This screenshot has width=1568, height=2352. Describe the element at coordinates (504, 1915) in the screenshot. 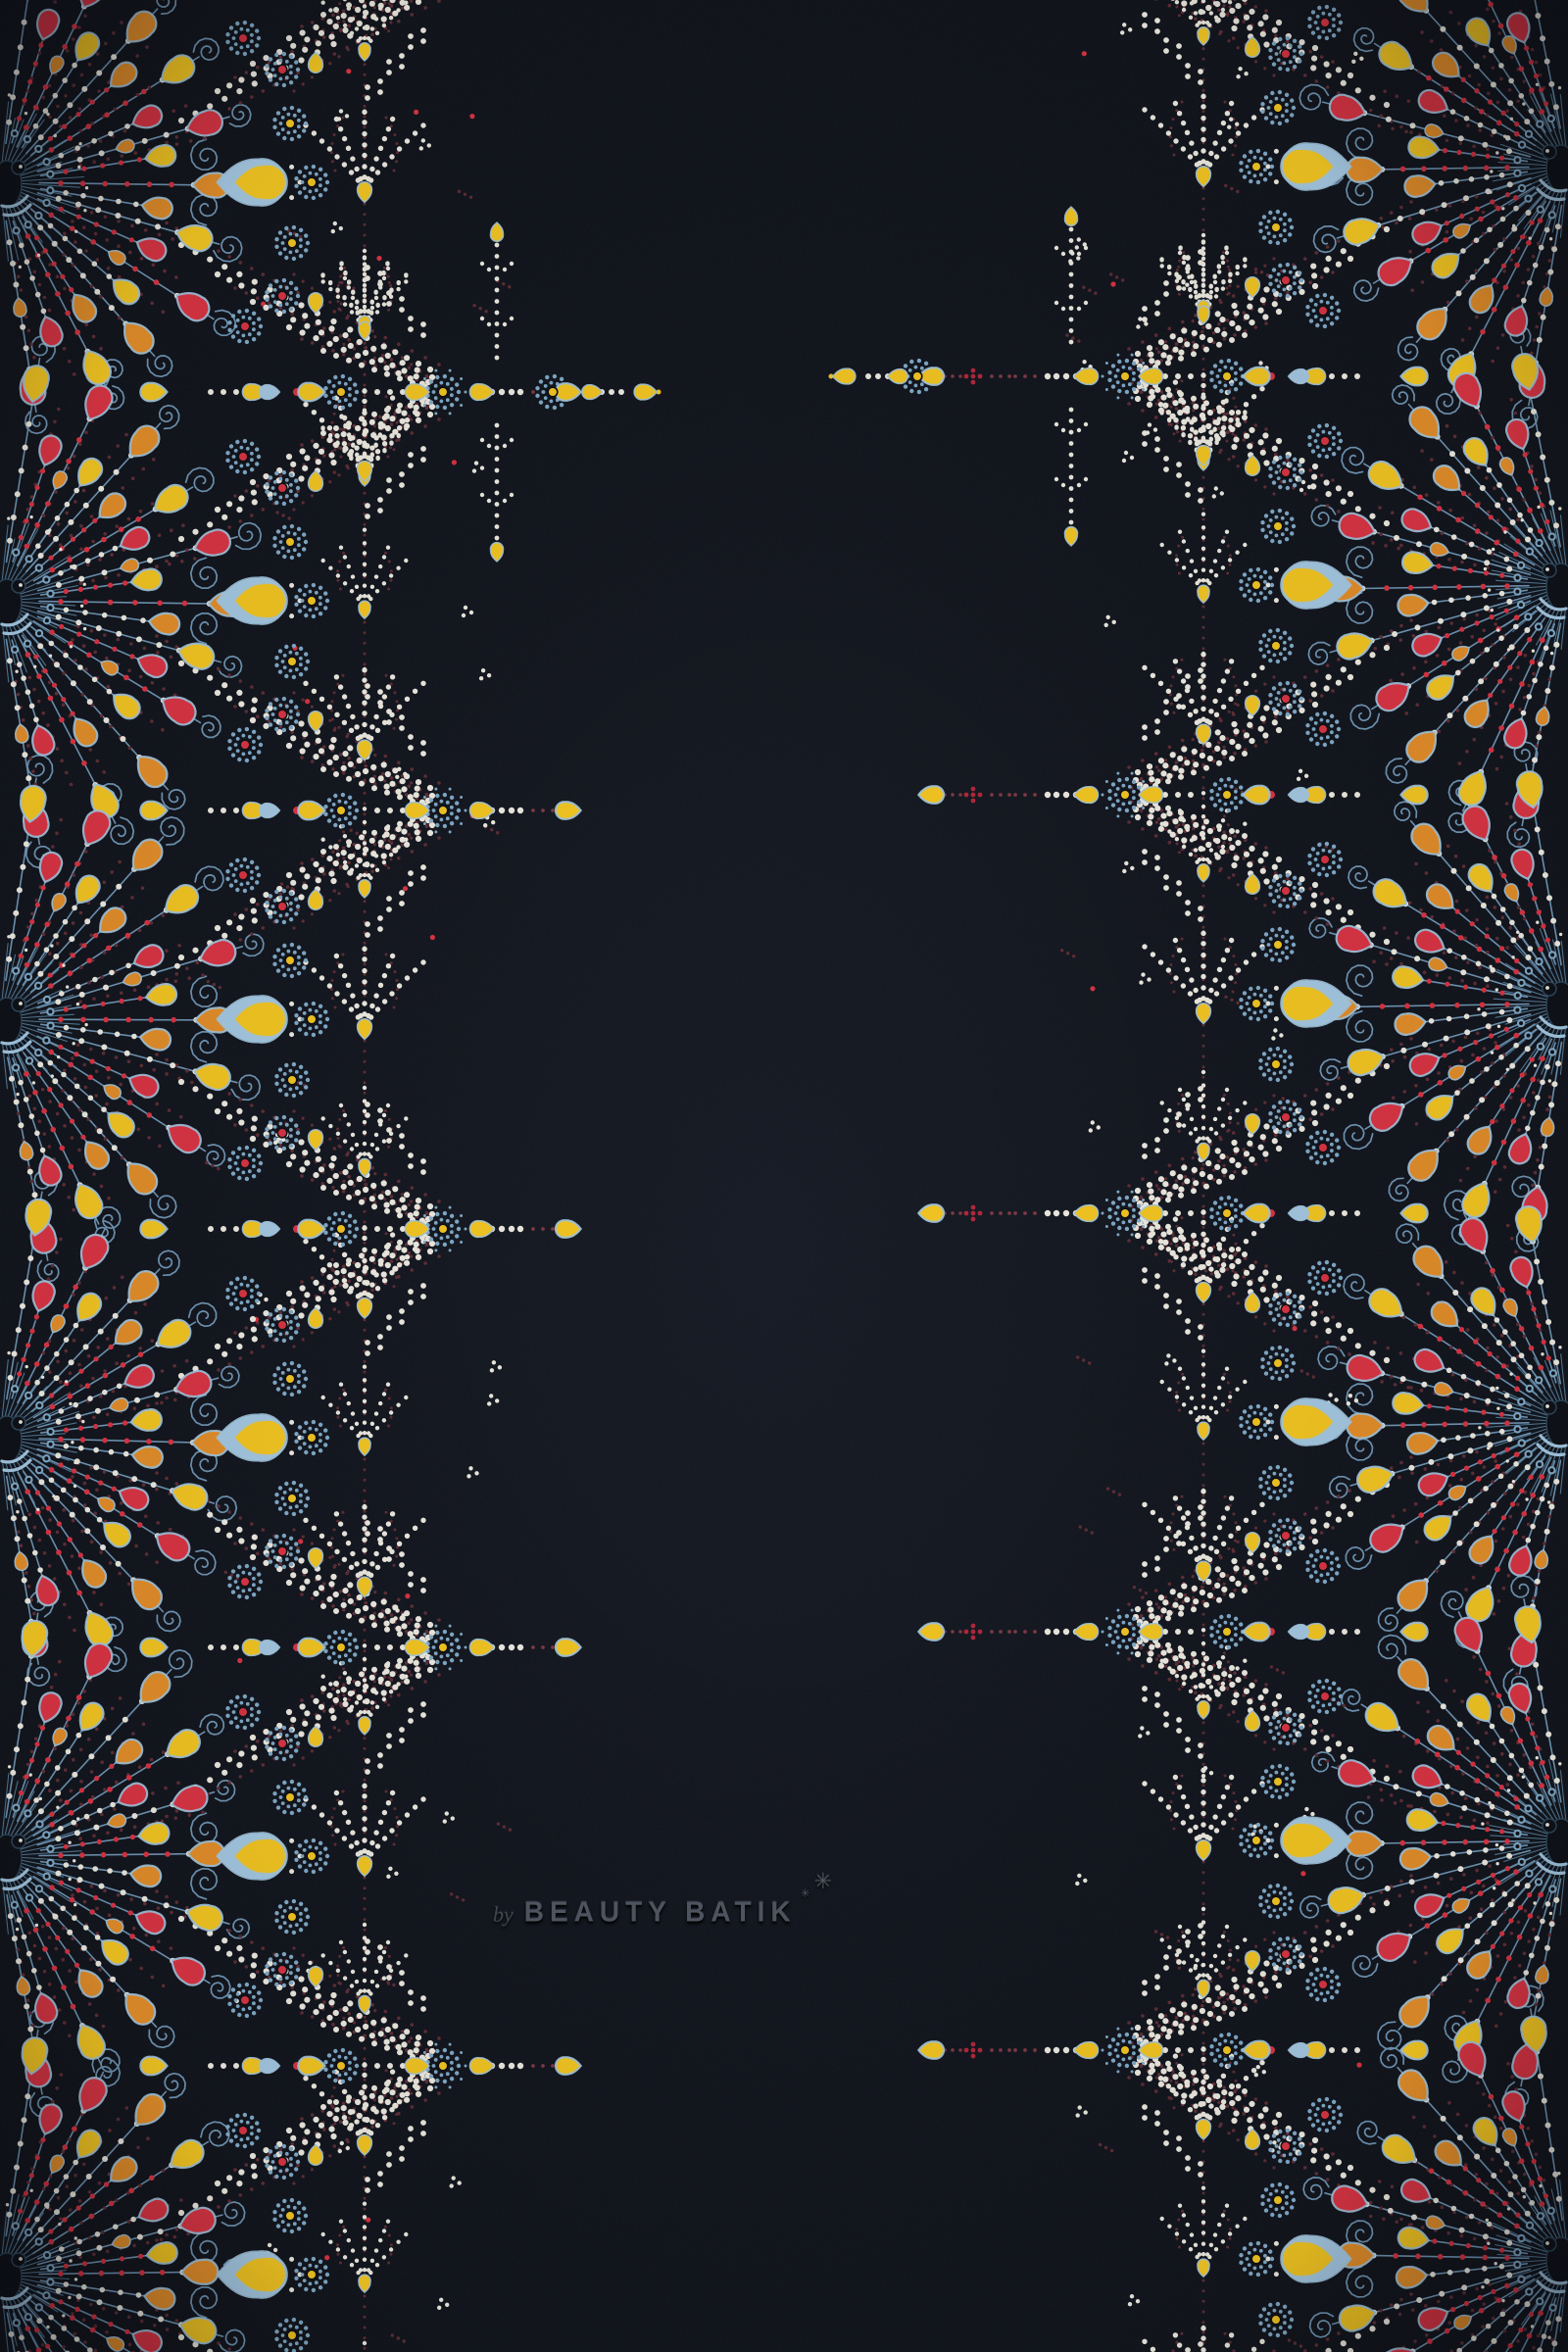

I see `watermark-prefix: by` at that location.